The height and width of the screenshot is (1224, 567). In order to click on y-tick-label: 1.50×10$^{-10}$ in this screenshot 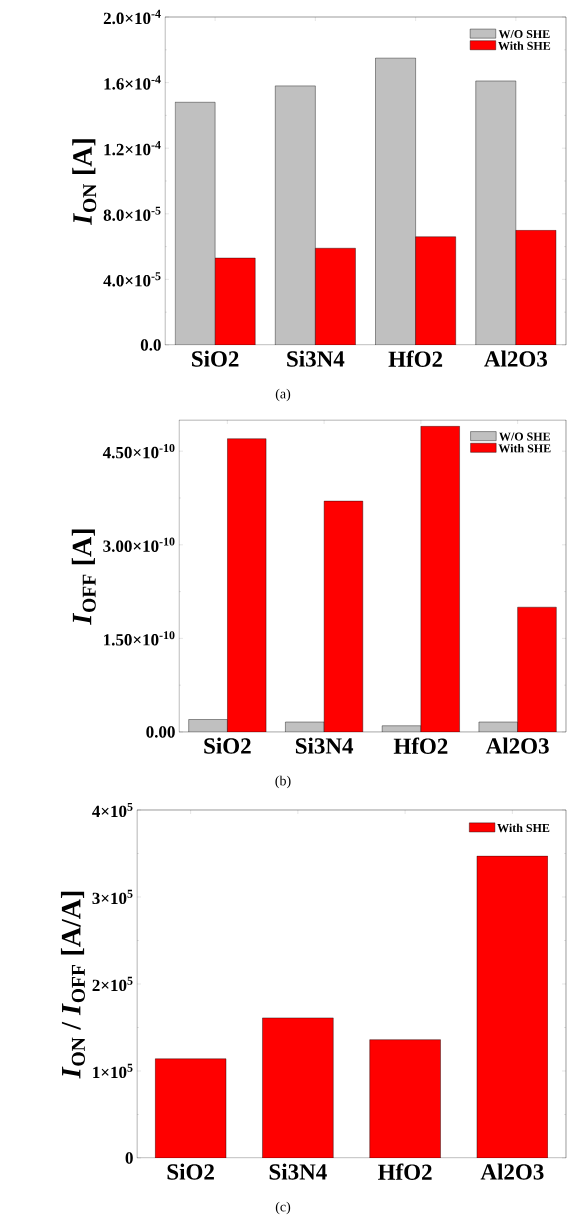, I will do `click(139, 638)`.